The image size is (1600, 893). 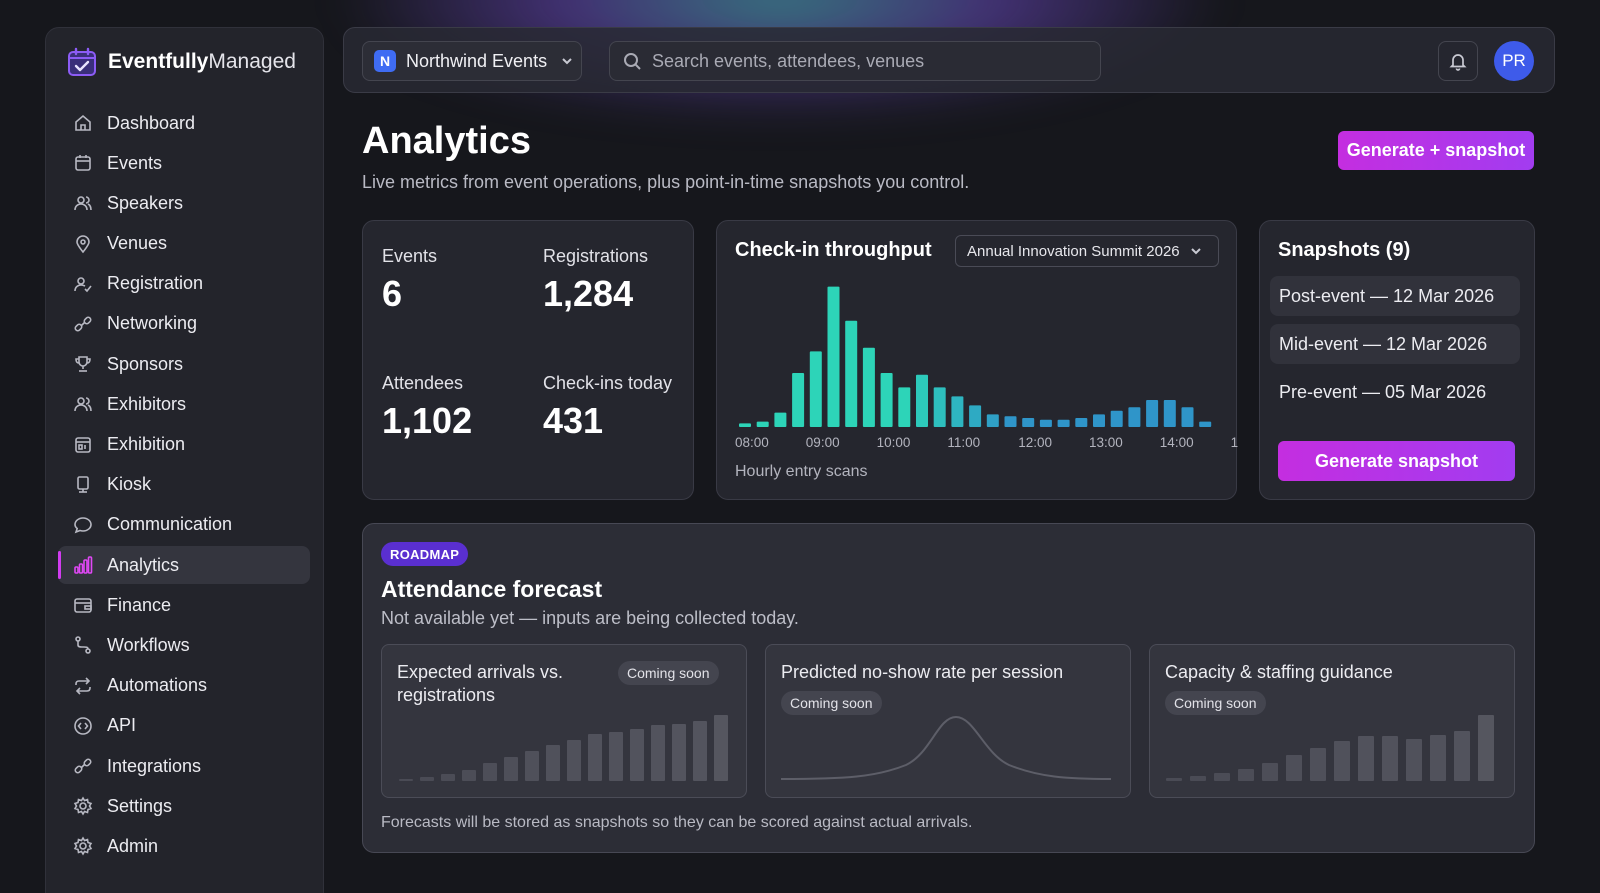 I want to click on link-icon, so click(x=83, y=324).